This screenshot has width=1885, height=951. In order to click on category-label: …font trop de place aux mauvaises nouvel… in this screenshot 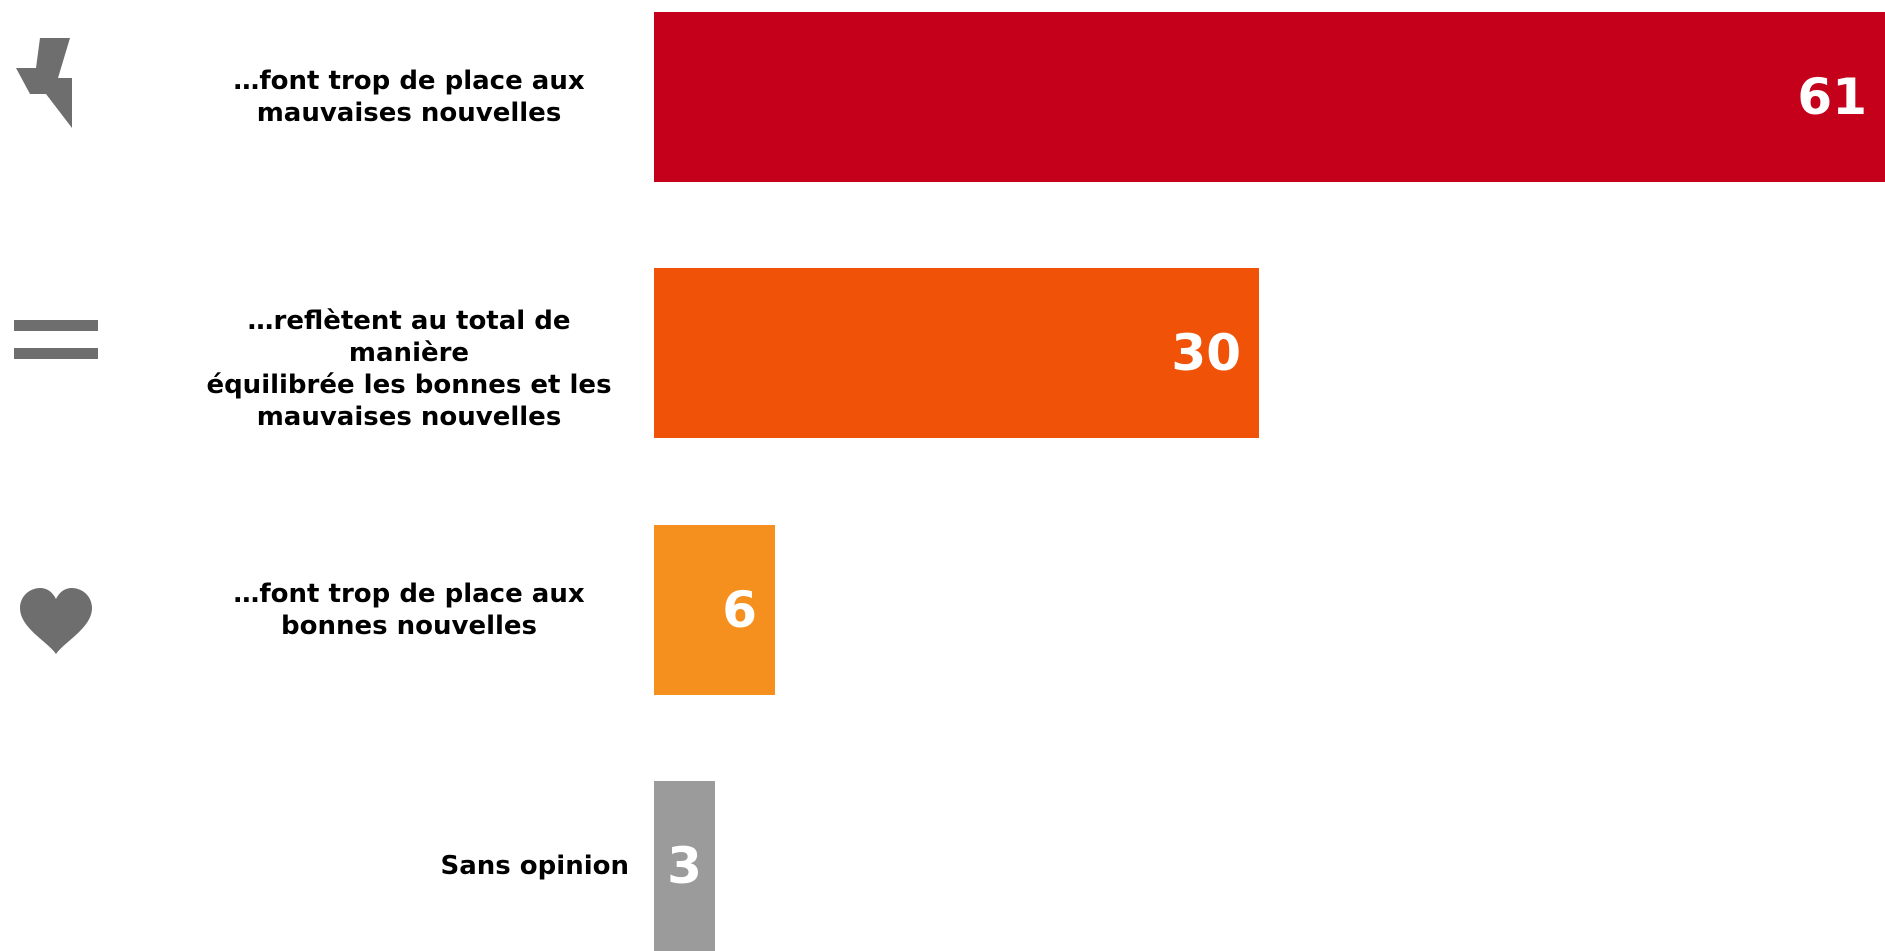, I will do `click(409, 97)`.